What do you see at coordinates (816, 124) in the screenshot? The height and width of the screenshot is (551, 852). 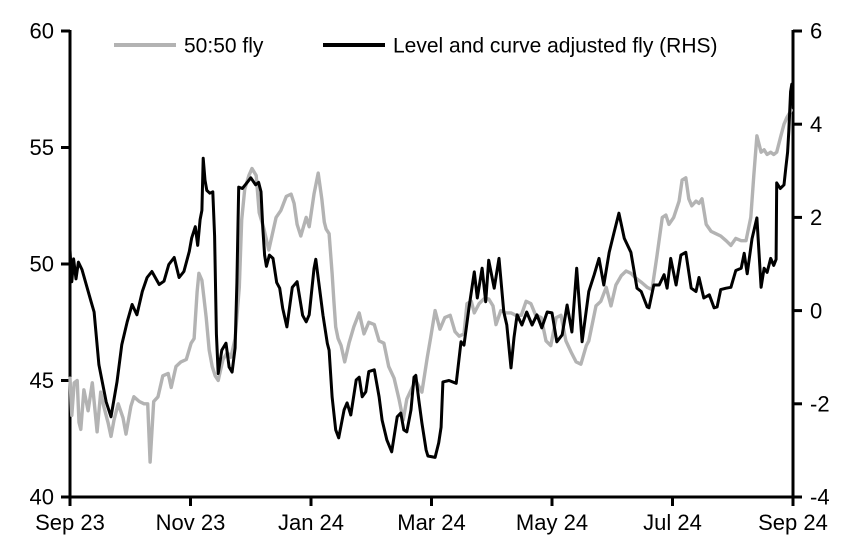 I see `right-axis-tick-label: 4` at bounding box center [816, 124].